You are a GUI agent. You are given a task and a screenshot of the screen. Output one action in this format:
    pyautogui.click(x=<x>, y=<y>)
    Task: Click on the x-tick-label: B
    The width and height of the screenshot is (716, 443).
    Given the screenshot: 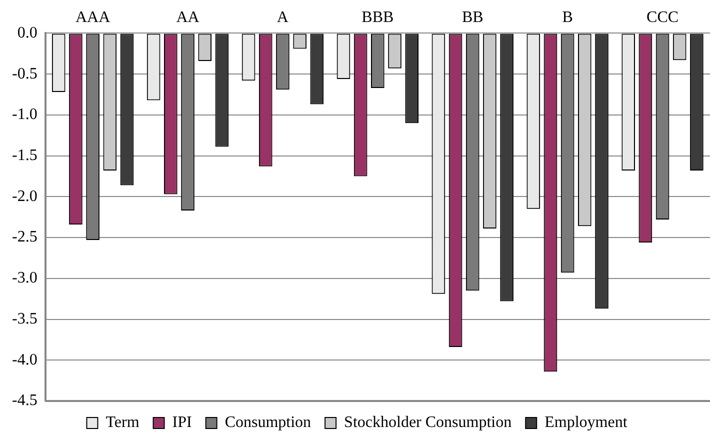 What is the action you would take?
    pyautogui.click(x=567, y=17)
    